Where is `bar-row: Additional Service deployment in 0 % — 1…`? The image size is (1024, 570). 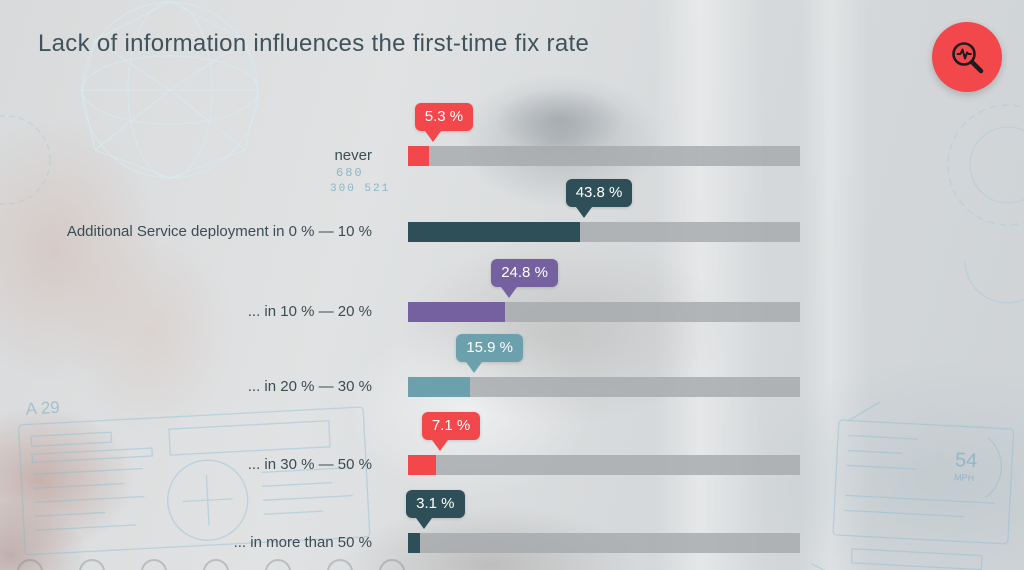
bar-row: Additional Service deployment in 0 % — 1… is located at coordinates (512, 210).